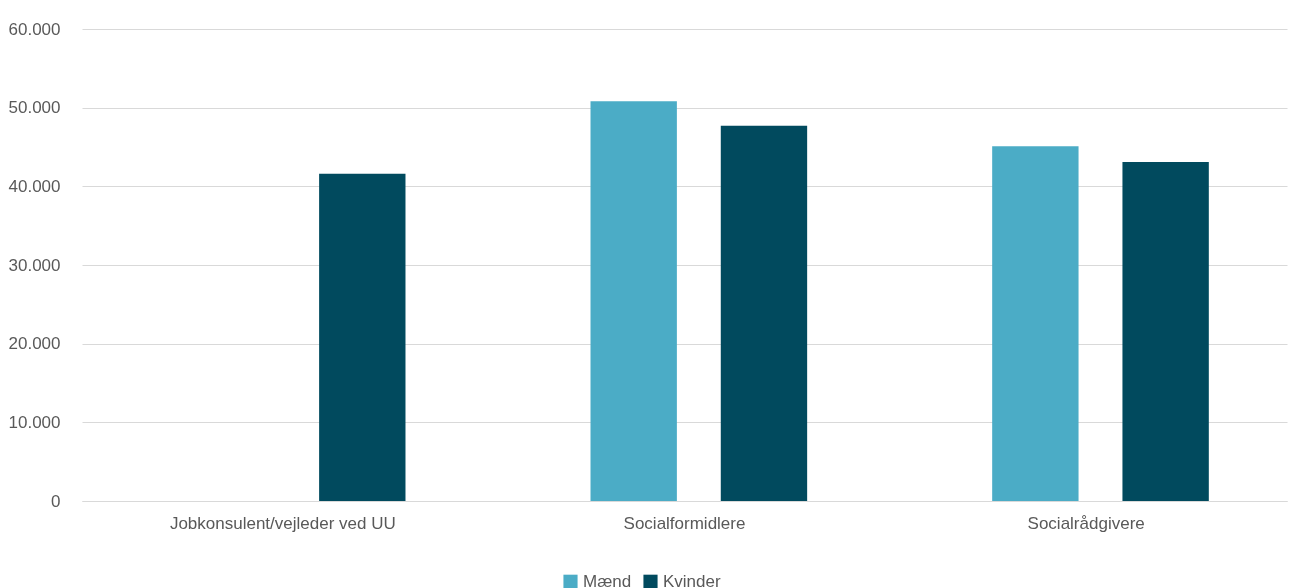 The height and width of the screenshot is (588, 1312). What do you see at coordinates (1086, 523) in the screenshot?
I see `x-tick-label: Socialrådgivere` at bounding box center [1086, 523].